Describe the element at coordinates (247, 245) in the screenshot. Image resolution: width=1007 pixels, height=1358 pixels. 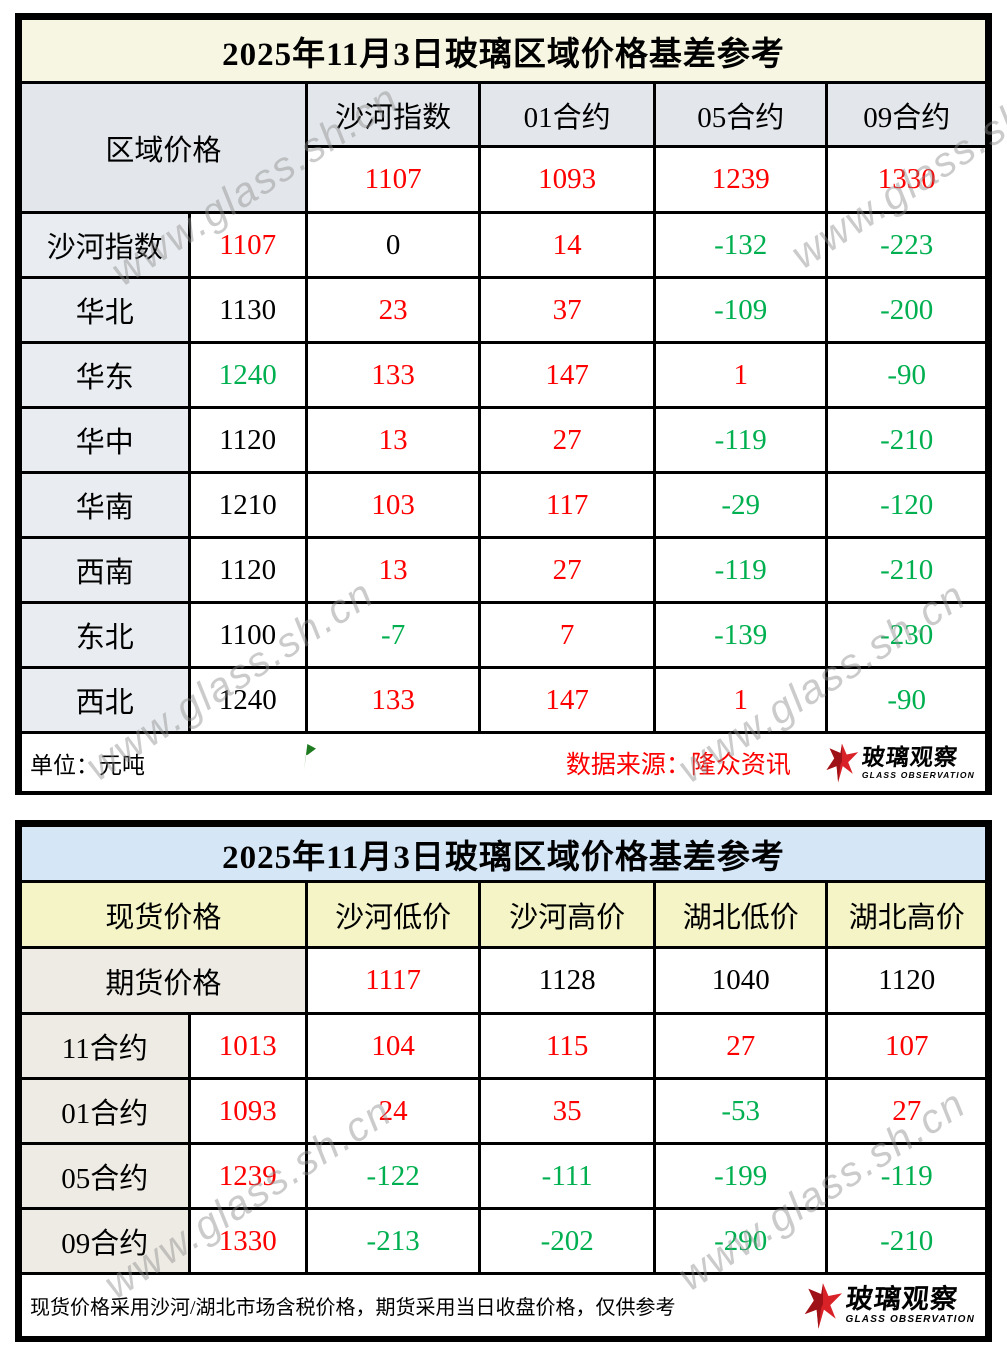
I see `region-price-cell: 1107` at that location.